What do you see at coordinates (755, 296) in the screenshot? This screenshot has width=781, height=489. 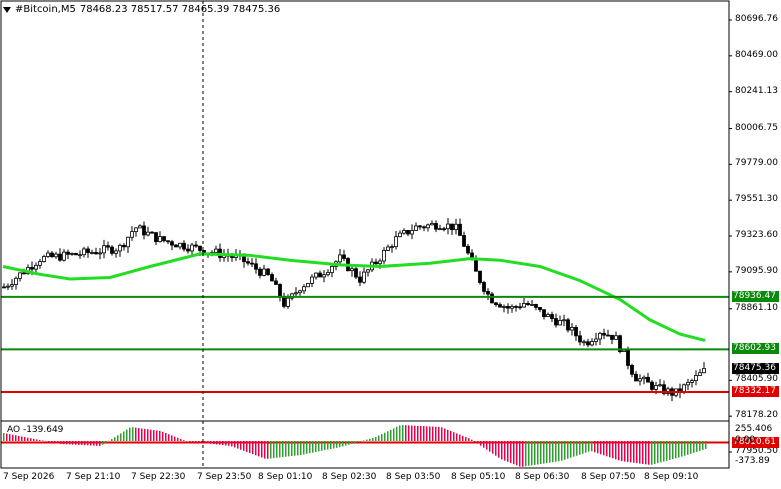 I see `level-price-badge: 78936.47` at bounding box center [755, 296].